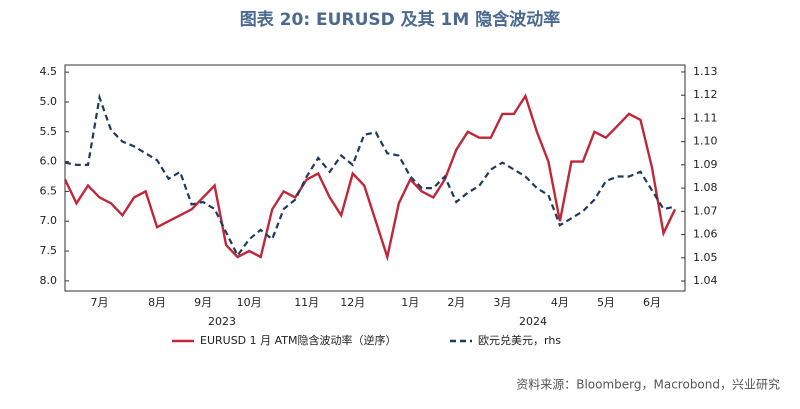  I want to click on x-tick-label: 10月, so click(249, 302).